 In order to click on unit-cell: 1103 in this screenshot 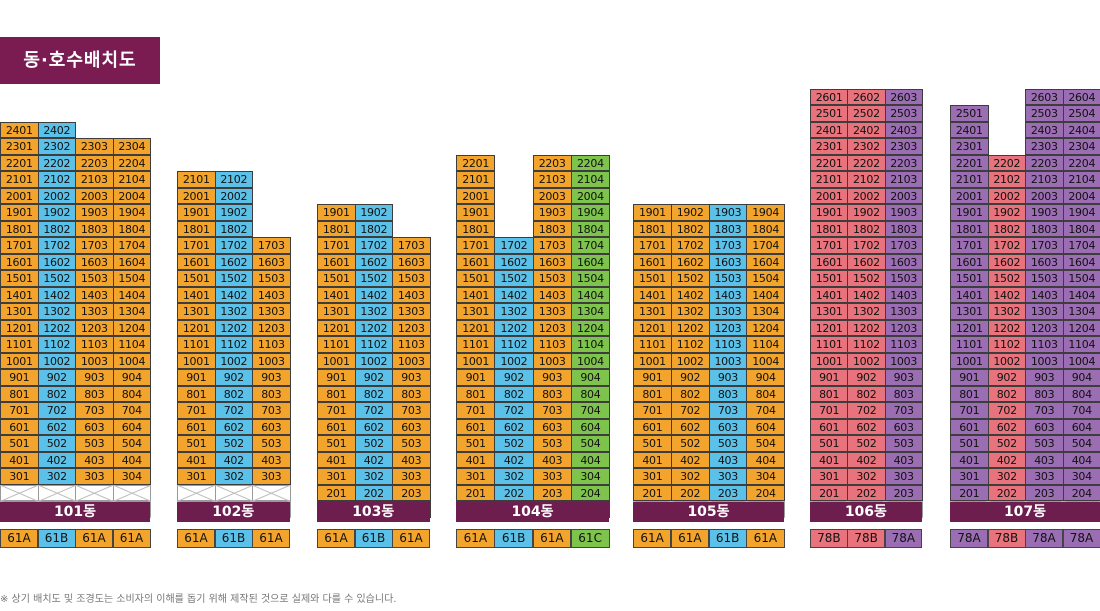, I will do `click(903, 344)`.